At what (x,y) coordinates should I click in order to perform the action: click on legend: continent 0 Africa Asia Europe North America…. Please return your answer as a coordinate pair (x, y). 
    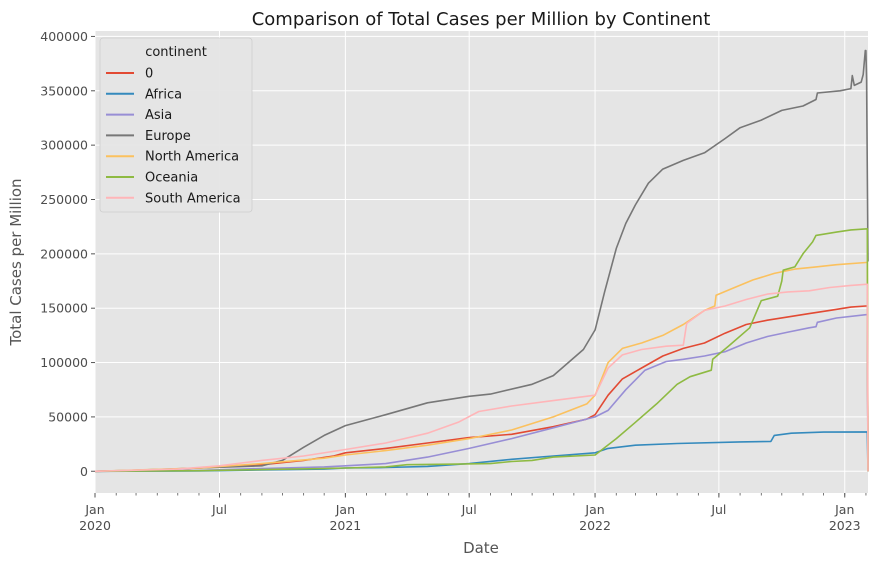
    Looking at the image, I should click on (176, 125).